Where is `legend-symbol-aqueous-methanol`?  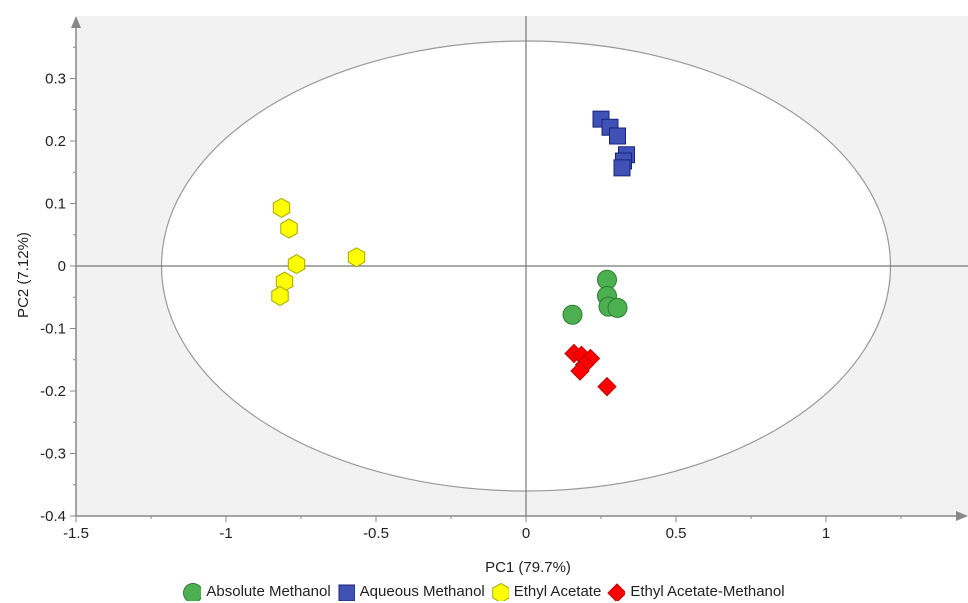 legend-symbol-aqueous-methanol is located at coordinates (346, 592).